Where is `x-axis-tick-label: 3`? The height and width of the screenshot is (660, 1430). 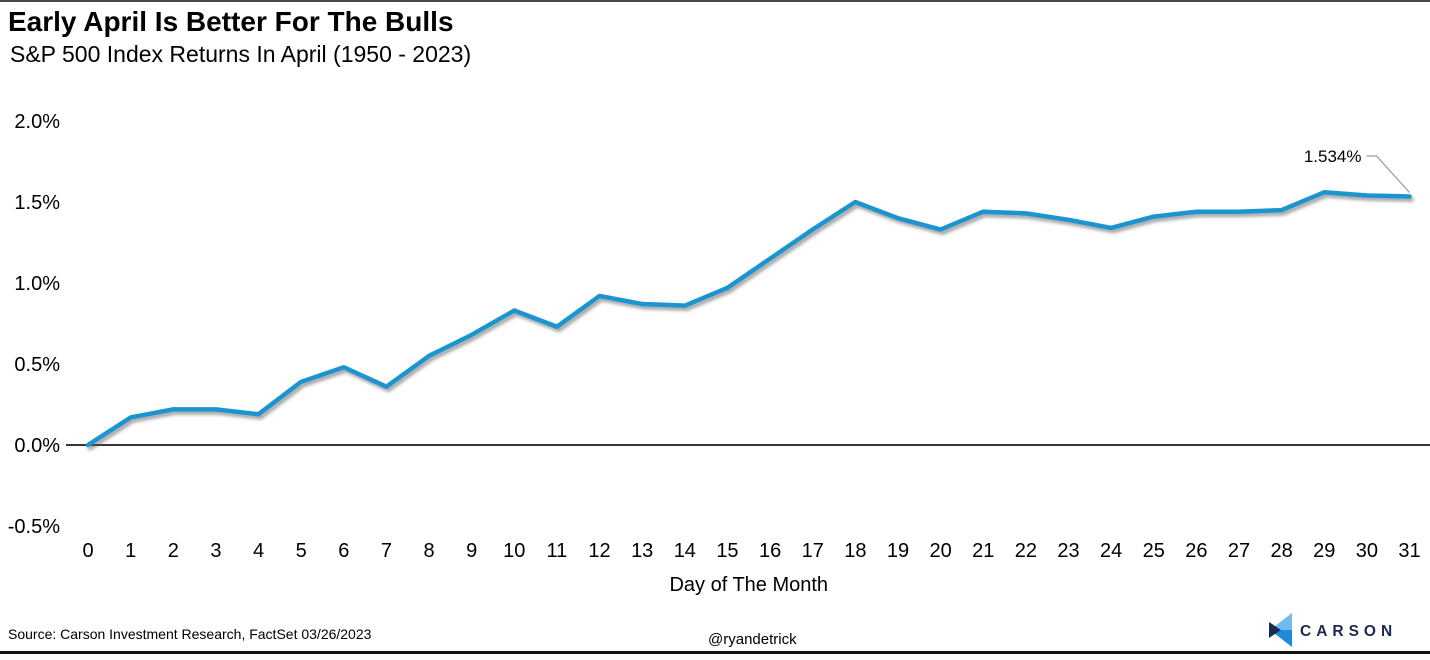
x-axis-tick-label: 3 is located at coordinates (215, 551).